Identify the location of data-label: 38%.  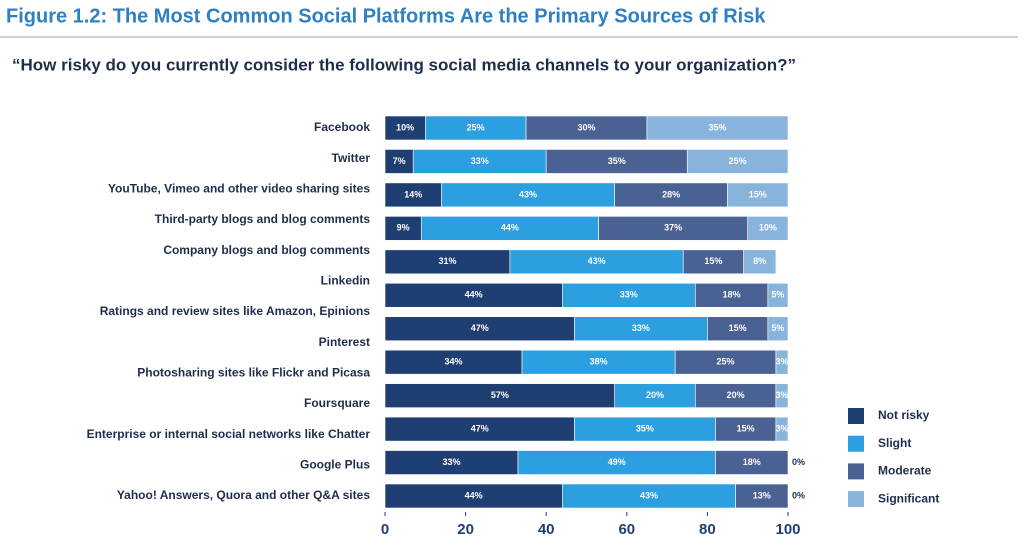
(599, 362).